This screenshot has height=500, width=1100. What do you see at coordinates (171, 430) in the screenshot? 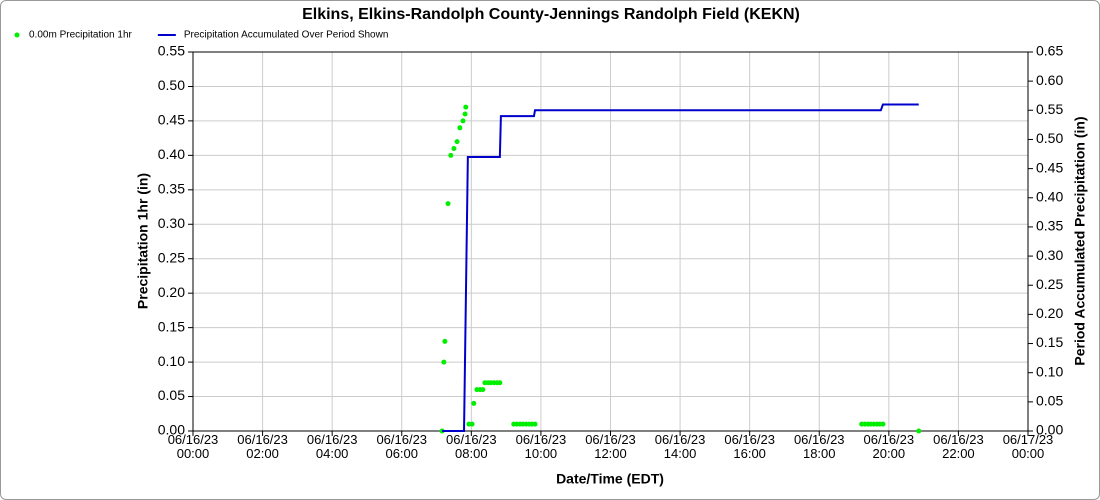
I see `y-tick-label: 0.00` at bounding box center [171, 430].